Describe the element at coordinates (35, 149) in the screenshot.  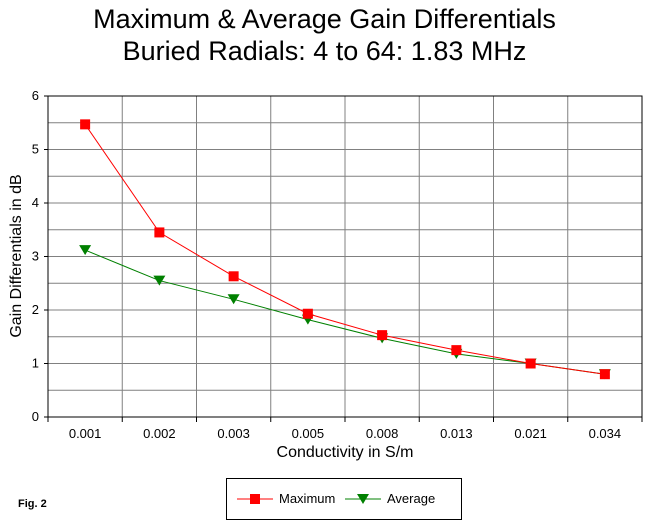
I see `y-tick-label: 5` at that location.